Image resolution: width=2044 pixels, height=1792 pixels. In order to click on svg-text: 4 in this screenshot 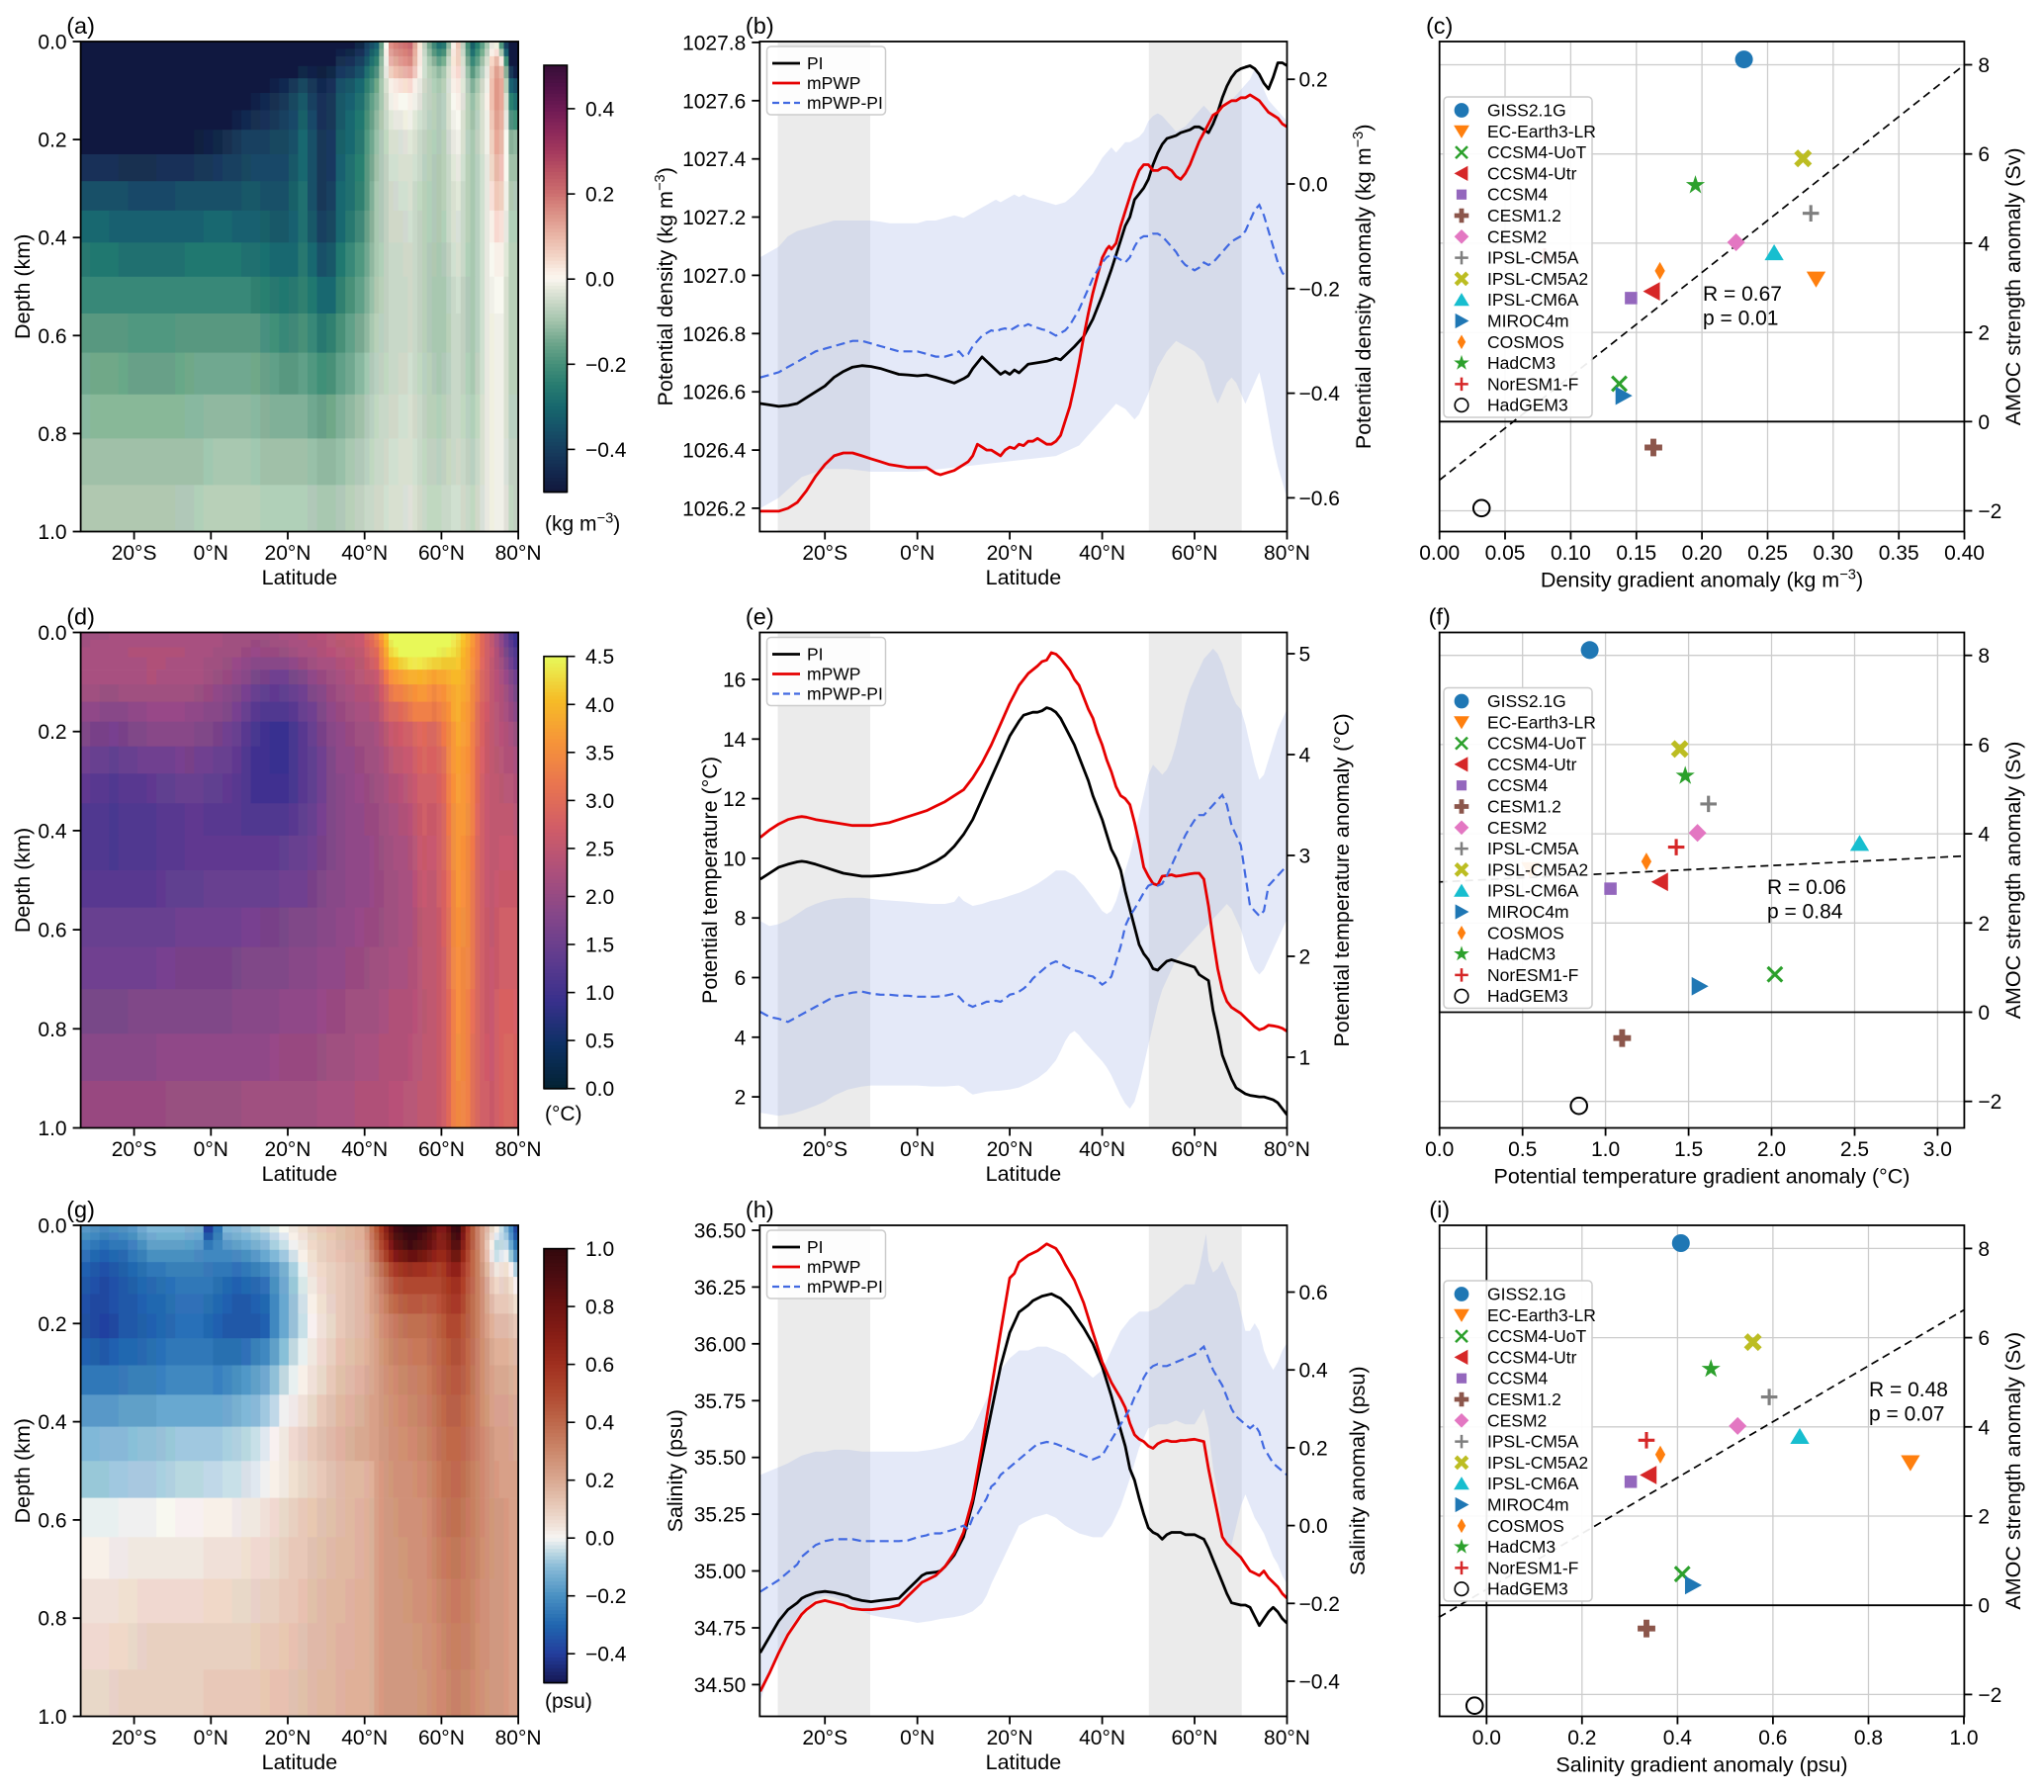, I will do `click(1984, 243)`.